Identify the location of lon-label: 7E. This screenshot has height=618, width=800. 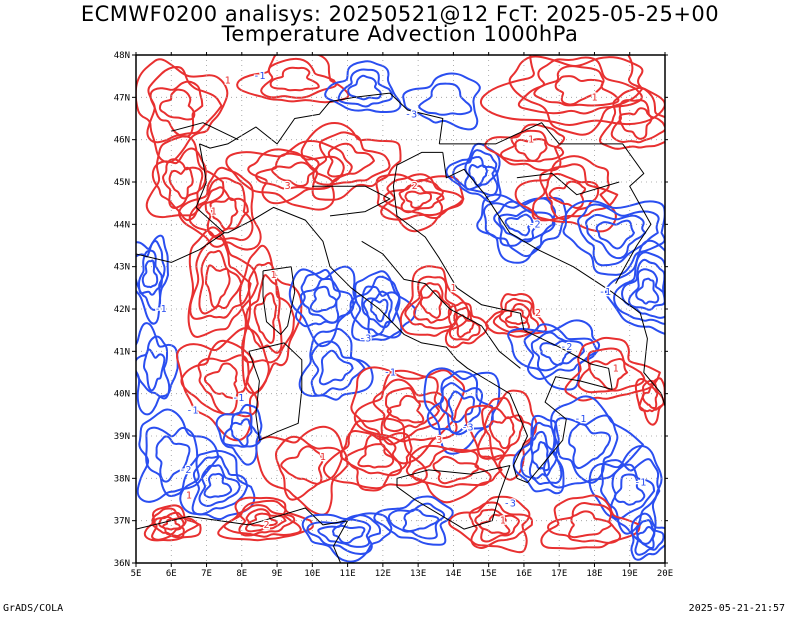
(206, 574).